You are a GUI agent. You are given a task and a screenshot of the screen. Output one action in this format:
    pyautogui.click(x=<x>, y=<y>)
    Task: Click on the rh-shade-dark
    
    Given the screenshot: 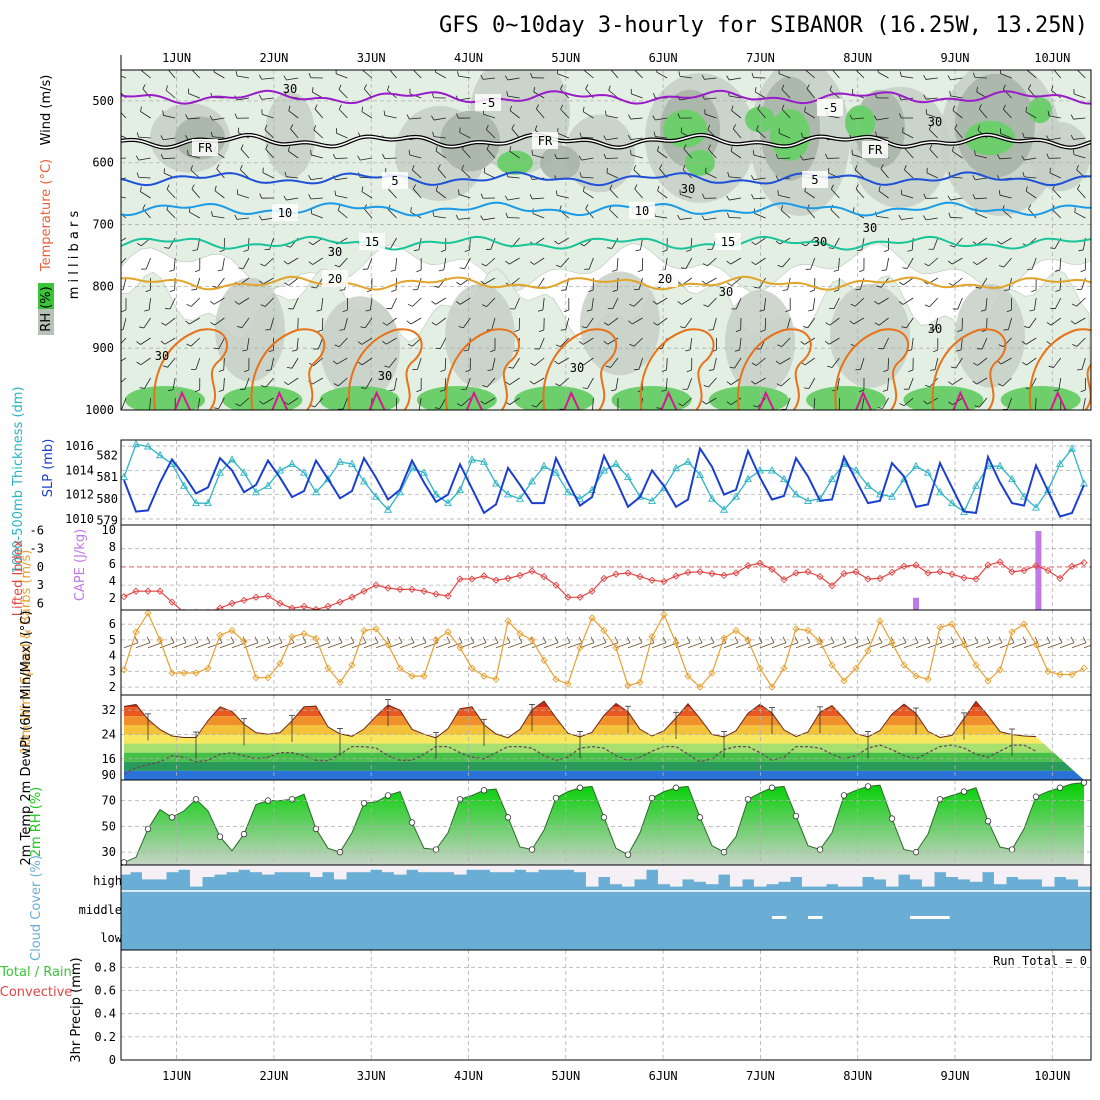 What is the action you would take?
    pyautogui.click(x=560, y=163)
    